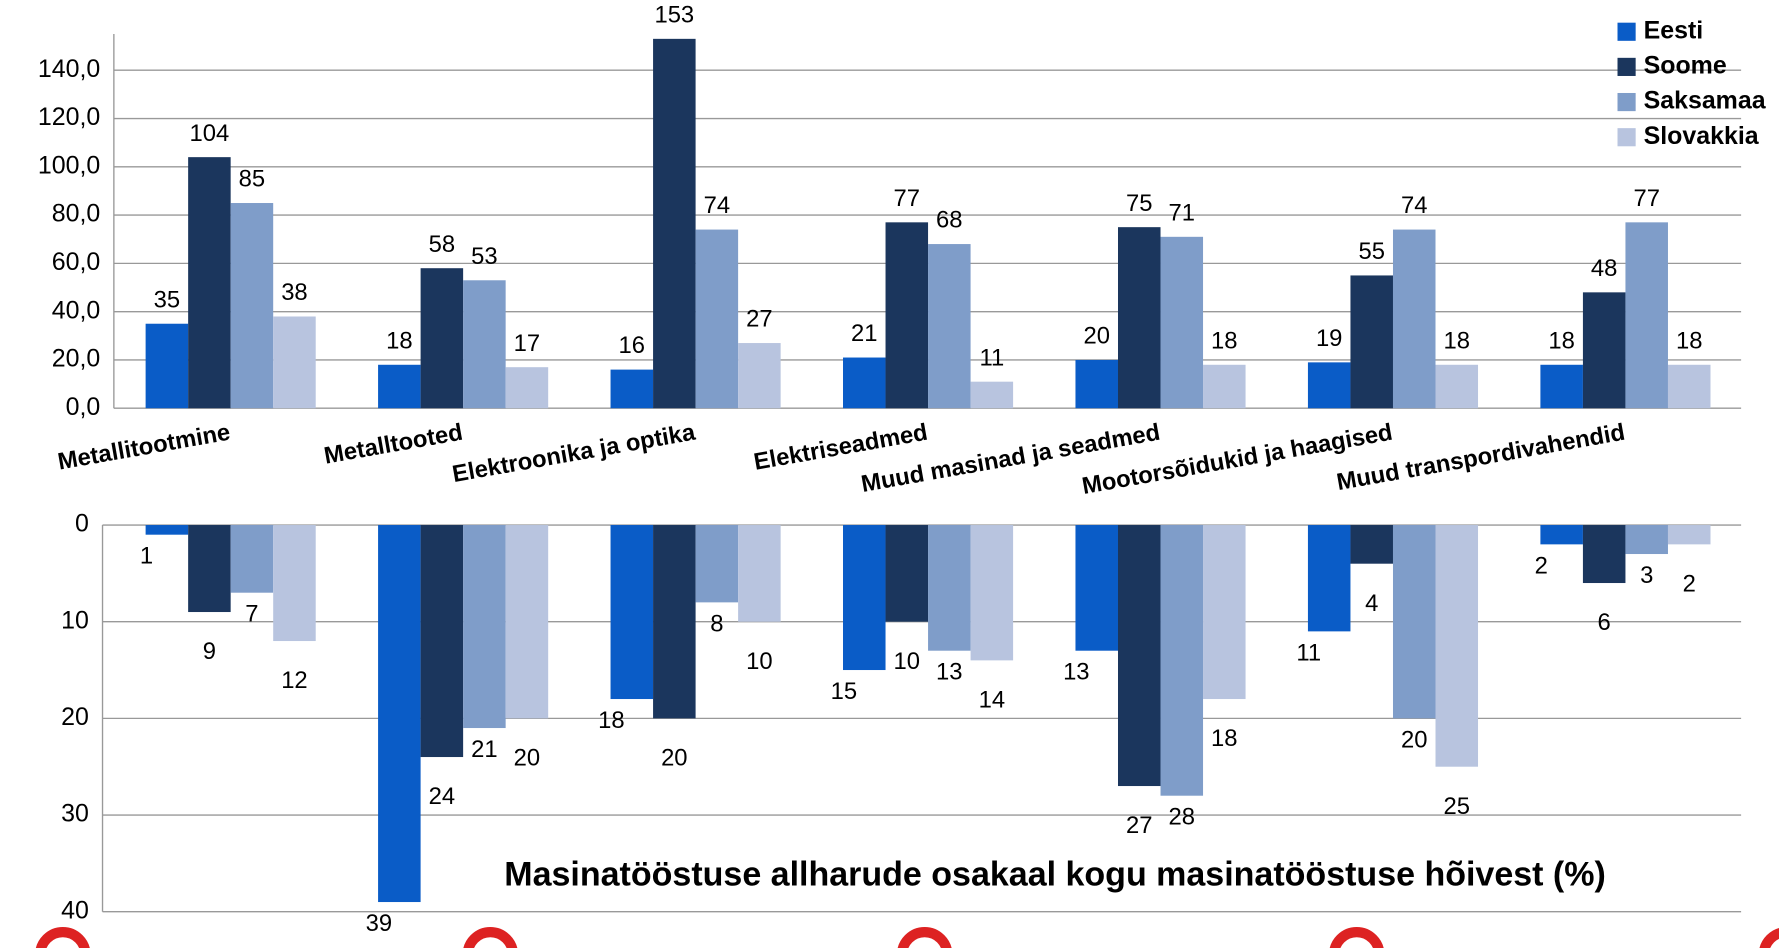  What do you see at coordinates (484, 256) in the screenshot?
I see `data-label: 53` at bounding box center [484, 256].